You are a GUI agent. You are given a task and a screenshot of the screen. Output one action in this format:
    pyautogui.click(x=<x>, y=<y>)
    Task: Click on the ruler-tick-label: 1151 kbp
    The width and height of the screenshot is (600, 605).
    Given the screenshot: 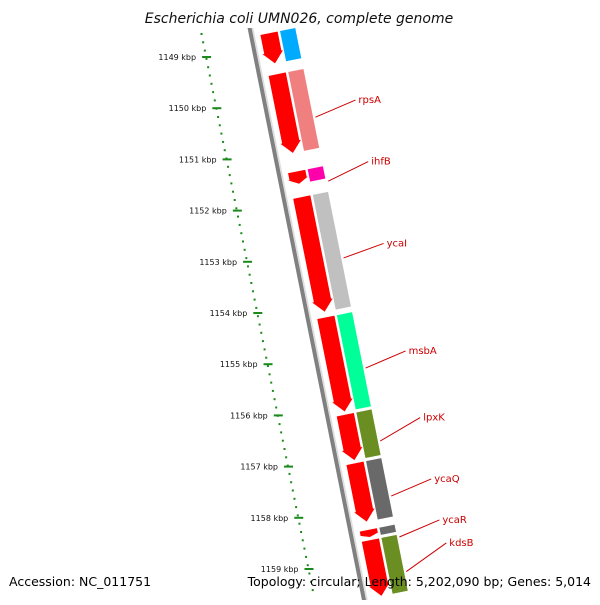 What is the action you would take?
    pyautogui.click(x=198, y=159)
    